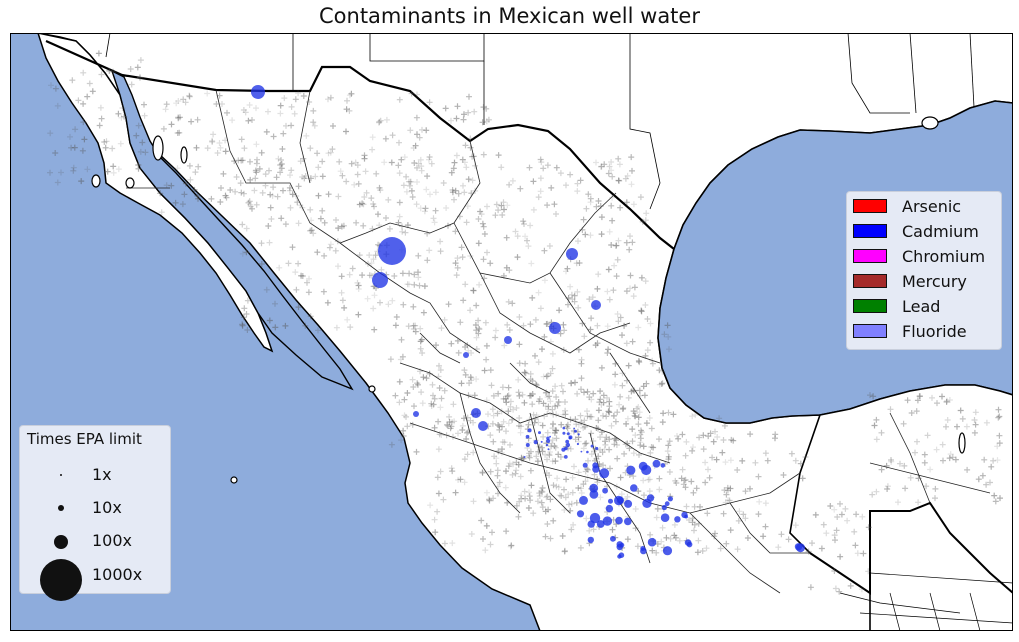  I want to click on central-america-borders, so click(926, 601).